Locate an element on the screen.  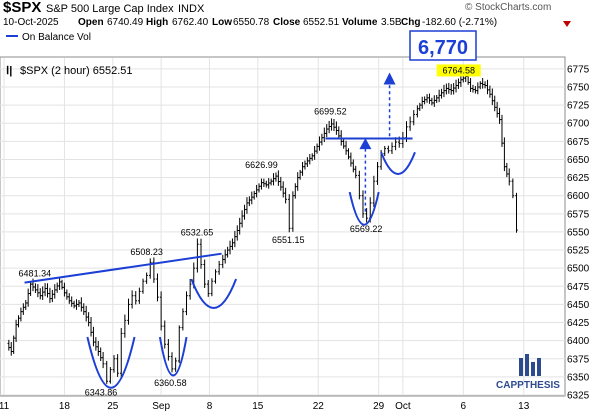
brand-logo: CAPPTHESIS is located at coordinates (528, 372).